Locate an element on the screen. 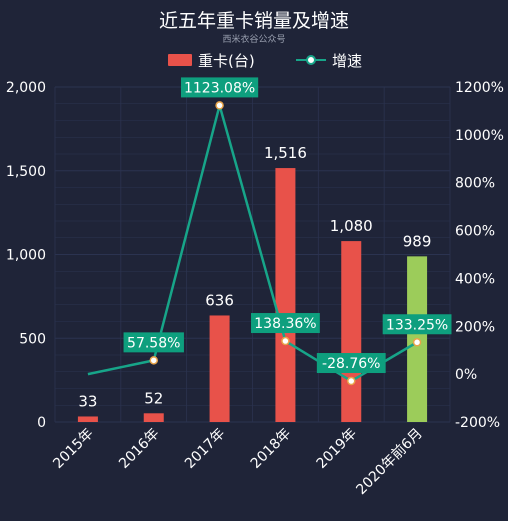 Image resolution: width=508 pixels, height=521 pixels. bar-value-label: 636 is located at coordinates (219, 300).